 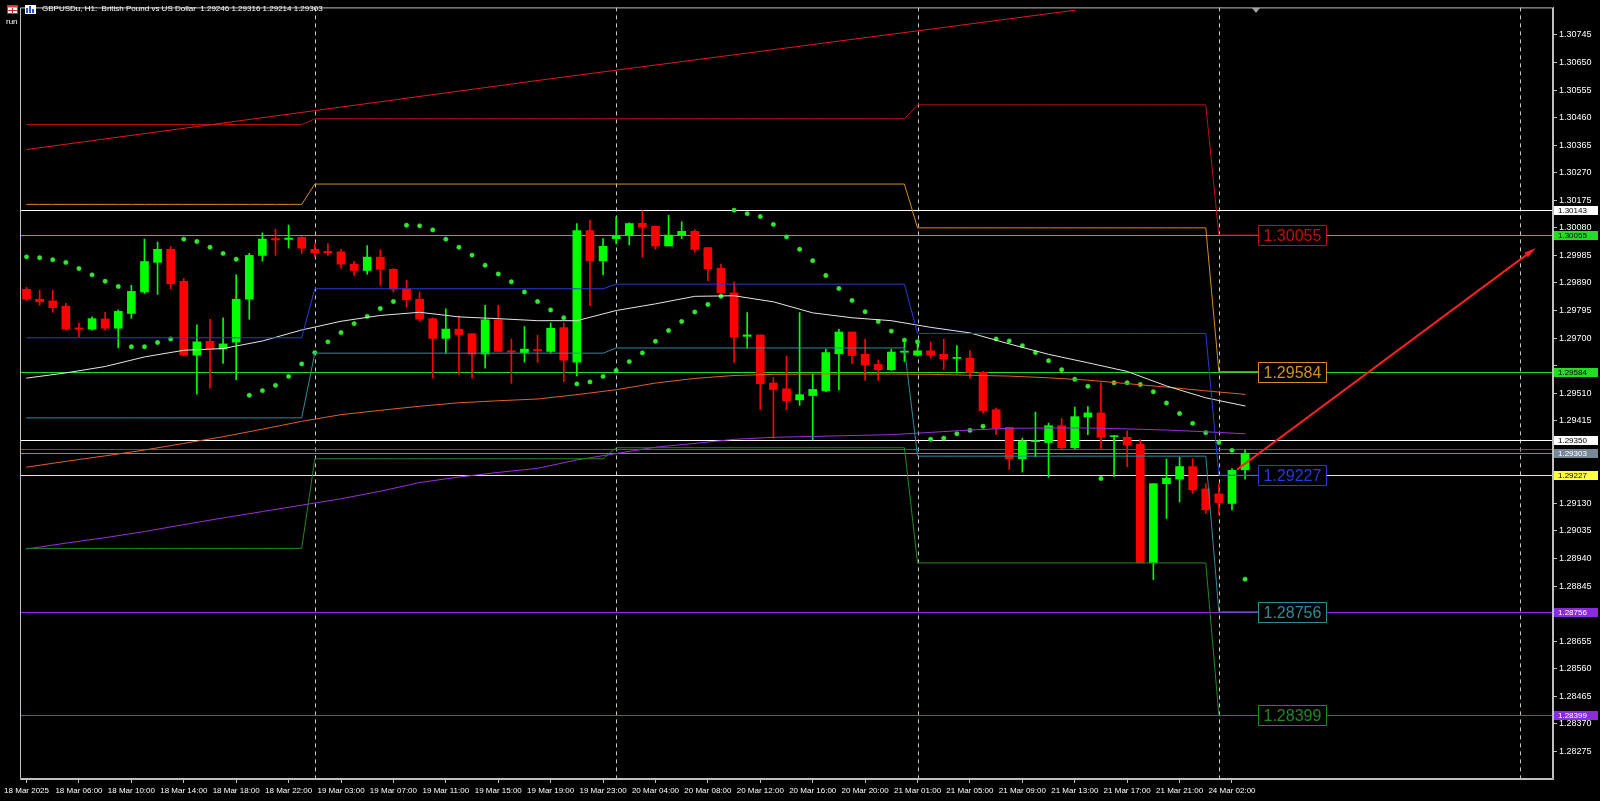 I want to click on y-tick-label: 1.28275, so click(x=1575, y=750).